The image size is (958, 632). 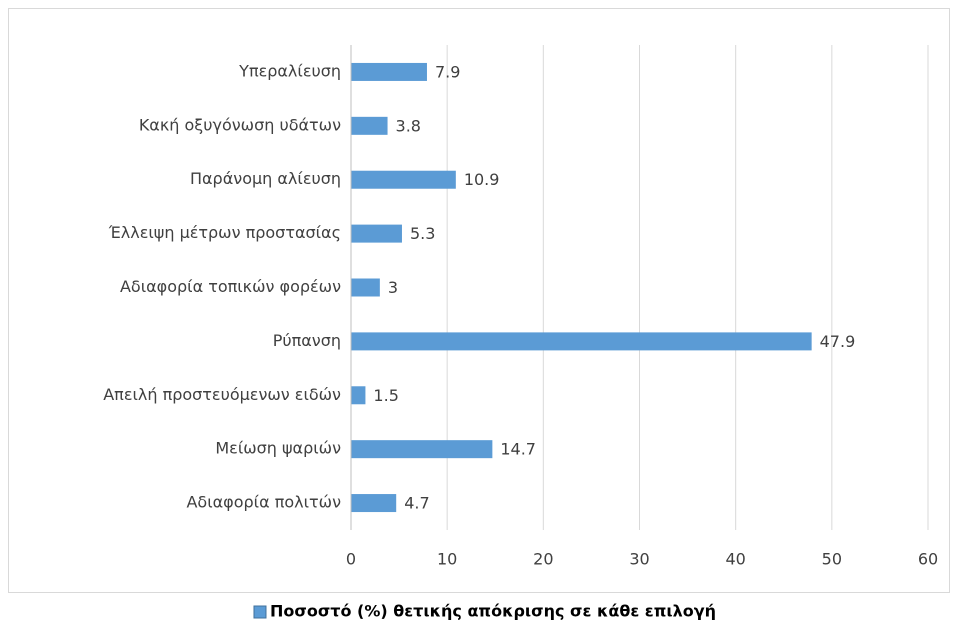 What do you see at coordinates (224, 232) in the screenshot?
I see `y-tick-label: Έλλειψη μέτρων προστασίας` at bounding box center [224, 232].